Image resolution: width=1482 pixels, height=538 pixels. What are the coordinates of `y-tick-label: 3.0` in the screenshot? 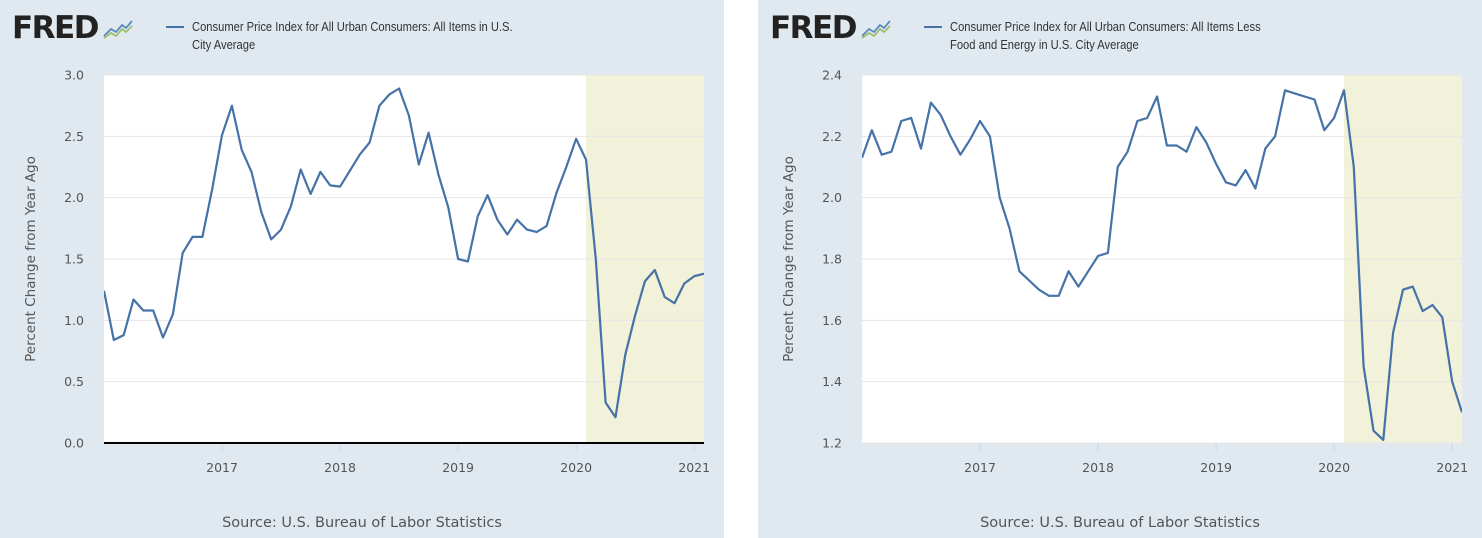 It's located at (74, 75).